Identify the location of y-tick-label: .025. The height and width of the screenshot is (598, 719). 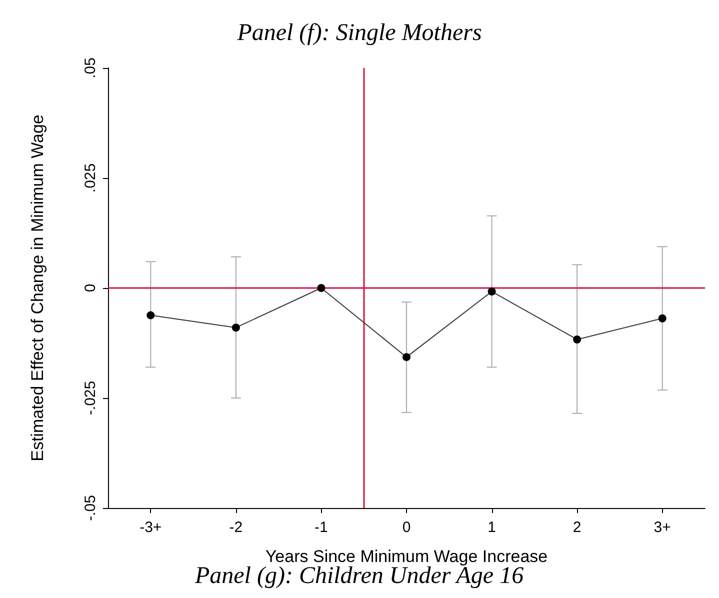
(90, 178).